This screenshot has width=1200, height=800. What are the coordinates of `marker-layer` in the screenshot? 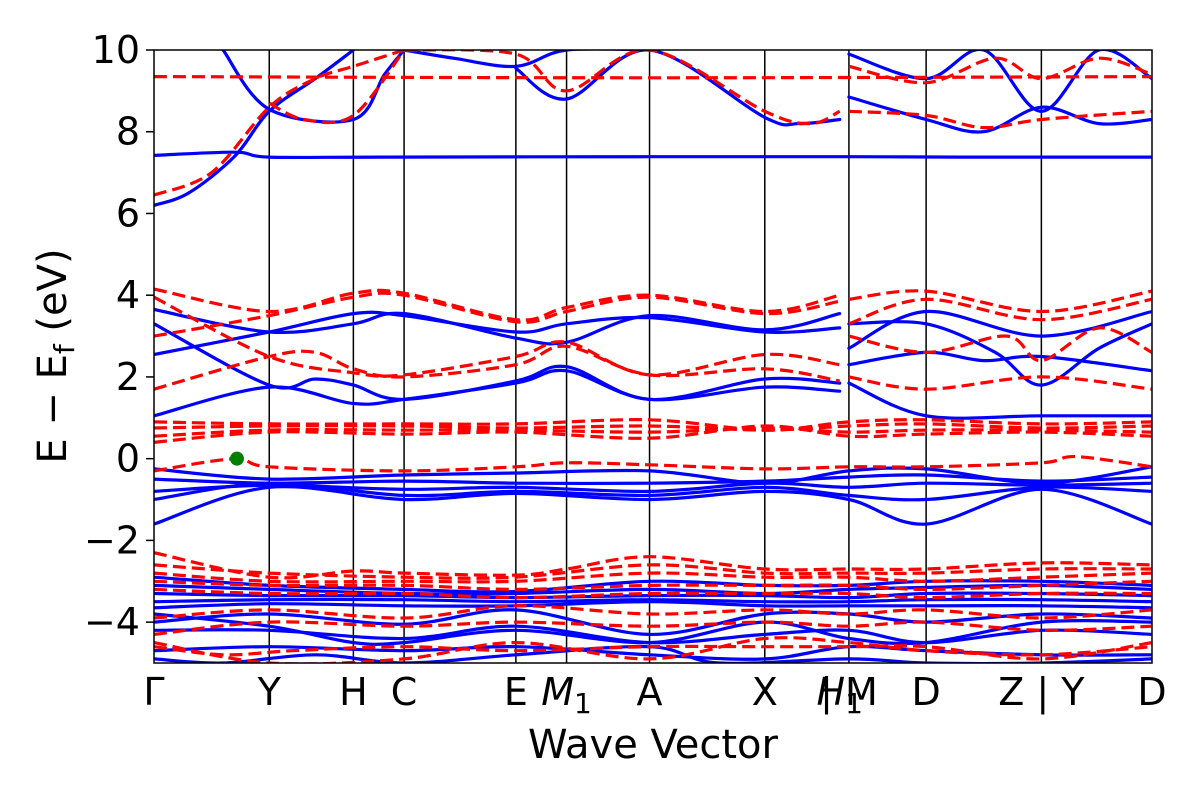 It's located at (236, 458).